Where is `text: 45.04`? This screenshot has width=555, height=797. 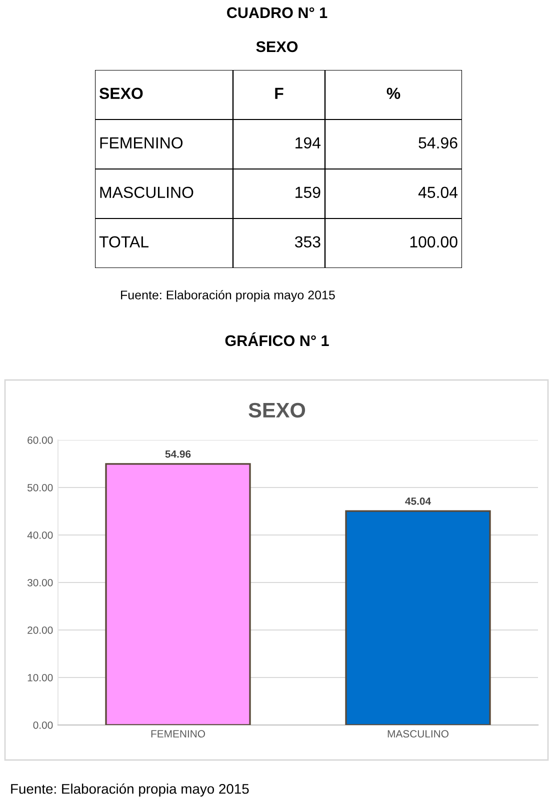
text: 45.04 is located at coordinates (438, 192).